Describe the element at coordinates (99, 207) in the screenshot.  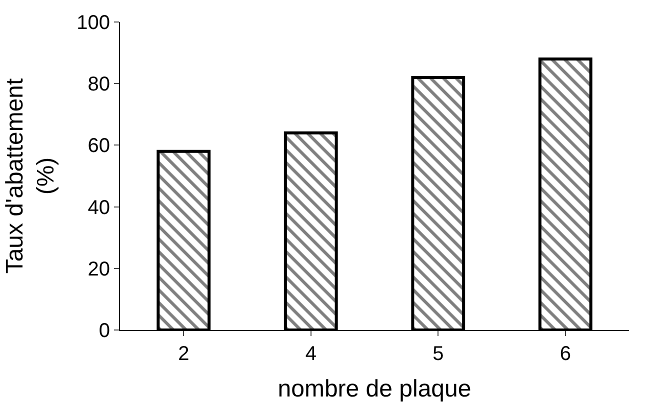
I see `y-tick-label: 40` at that location.